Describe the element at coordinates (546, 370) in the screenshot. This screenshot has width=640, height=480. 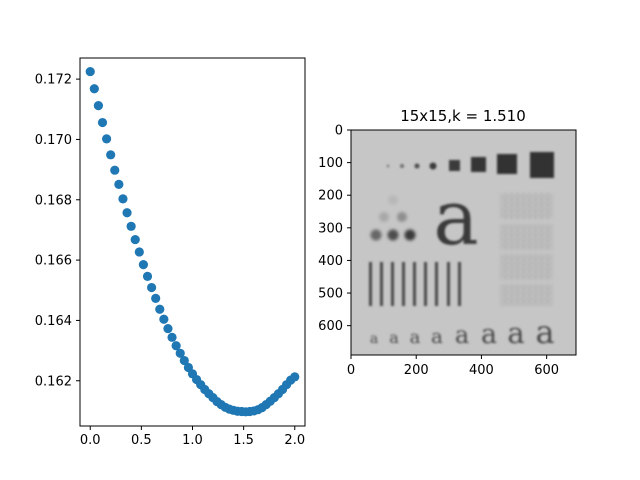
I see `x-tick-label: 600` at that location.